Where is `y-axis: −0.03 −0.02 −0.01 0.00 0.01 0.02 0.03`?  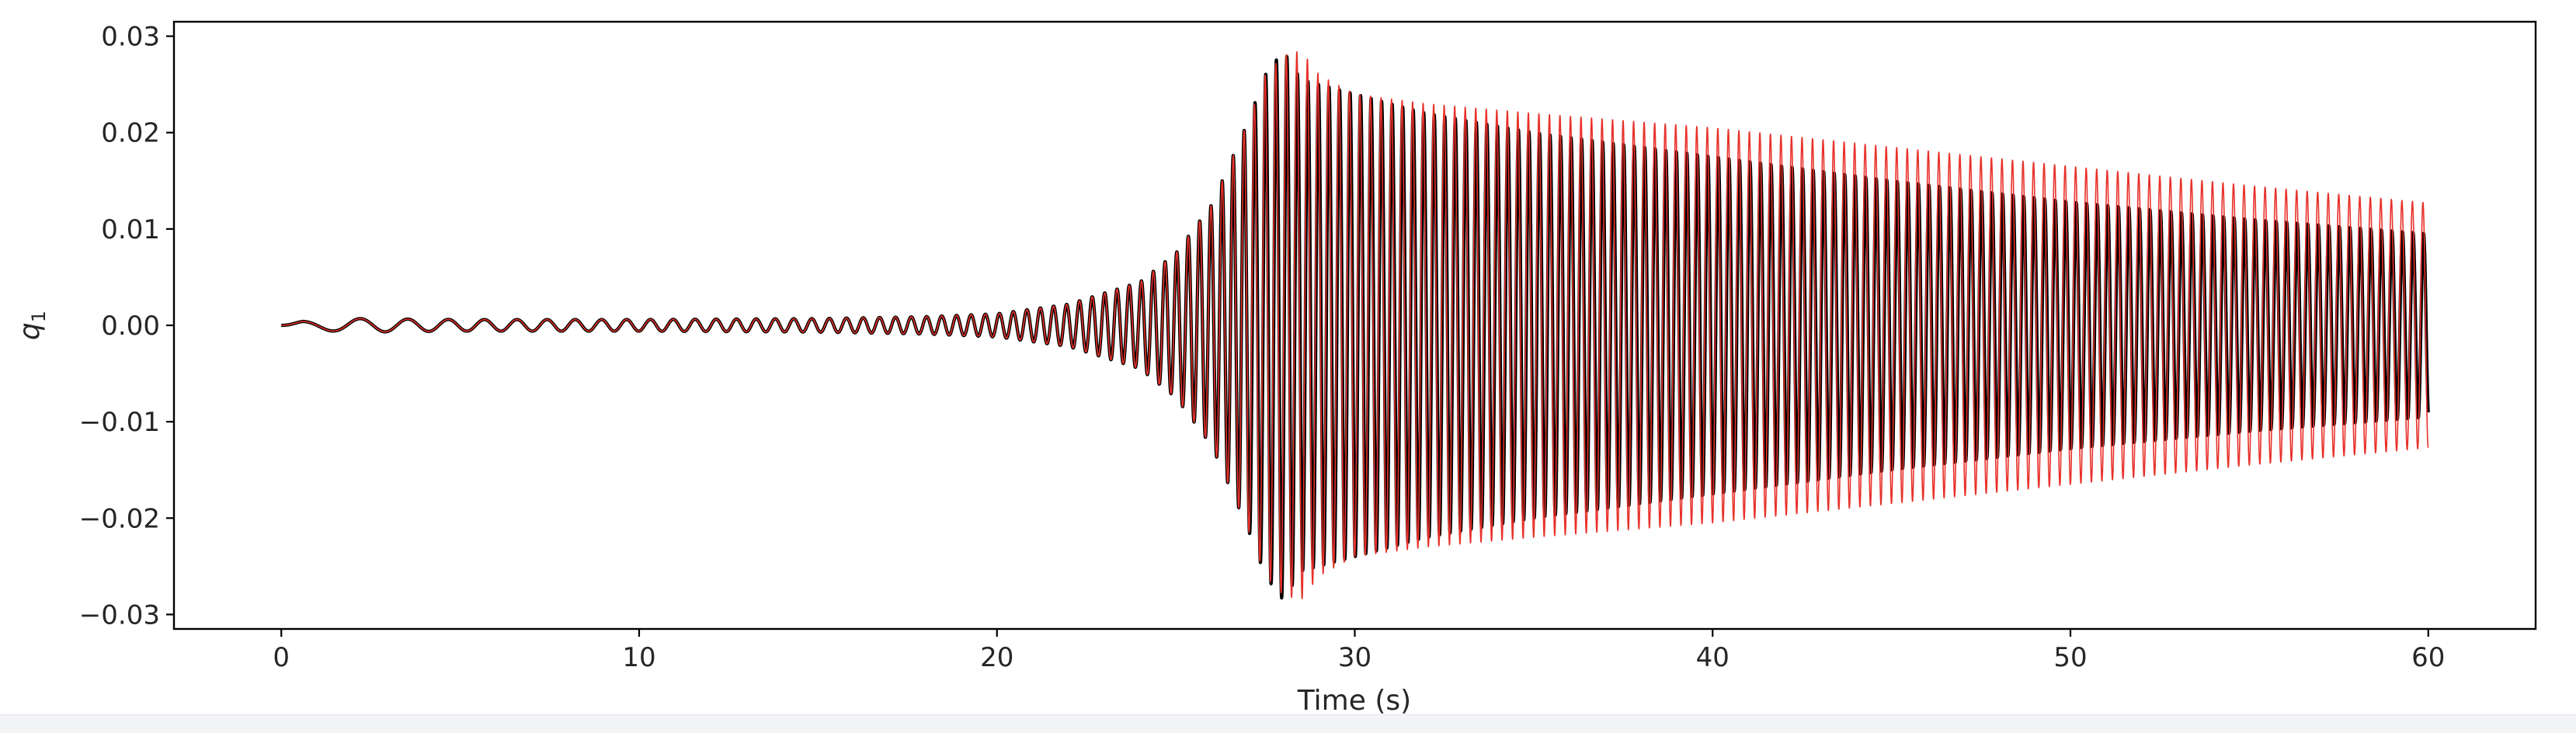 y-axis: −0.03 −0.02 −0.01 0.00 0.01 0.02 0.03 is located at coordinates (127, 326).